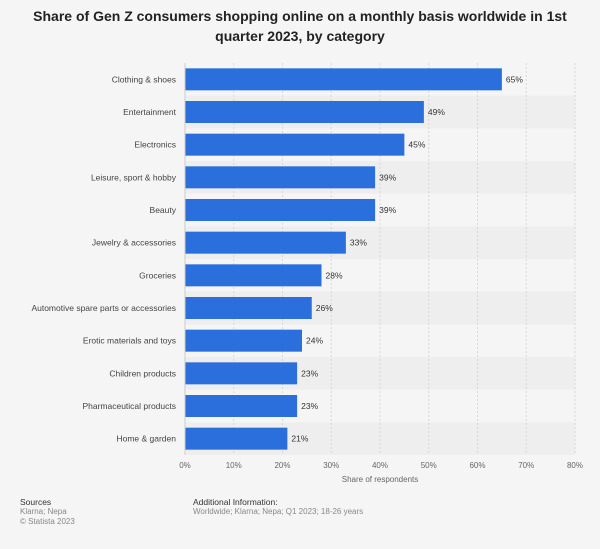 This screenshot has width=600, height=549. What do you see at coordinates (526, 465) in the screenshot?
I see `x-tick-label: 70%` at bounding box center [526, 465].